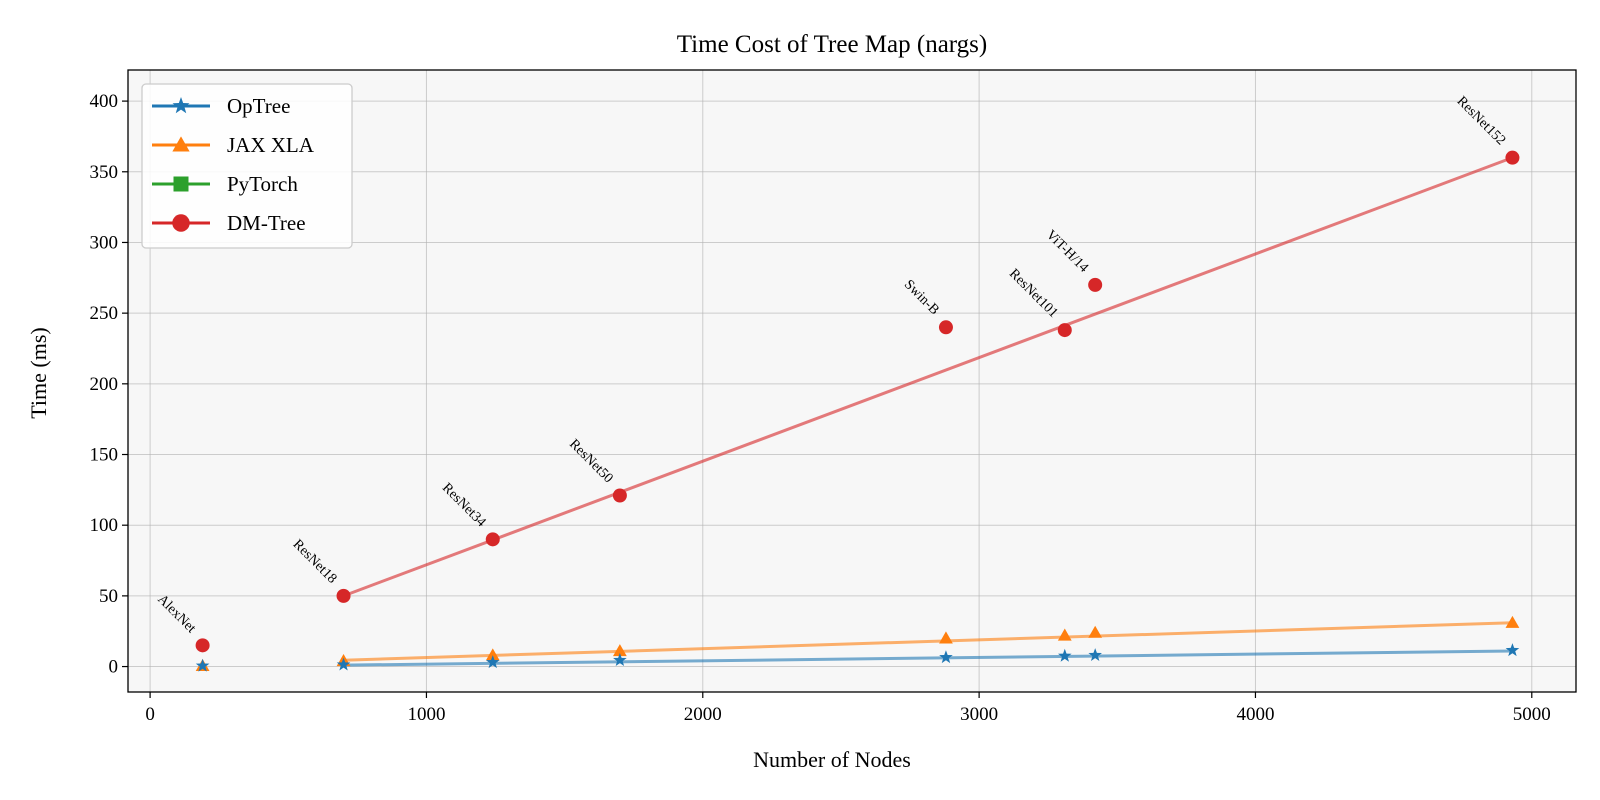 The width and height of the screenshot is (1600, 800). What do you see at coordinates (104, 455) in the screenshot?
I see `y-tick-label: 150` at bounding box center [104, 455].